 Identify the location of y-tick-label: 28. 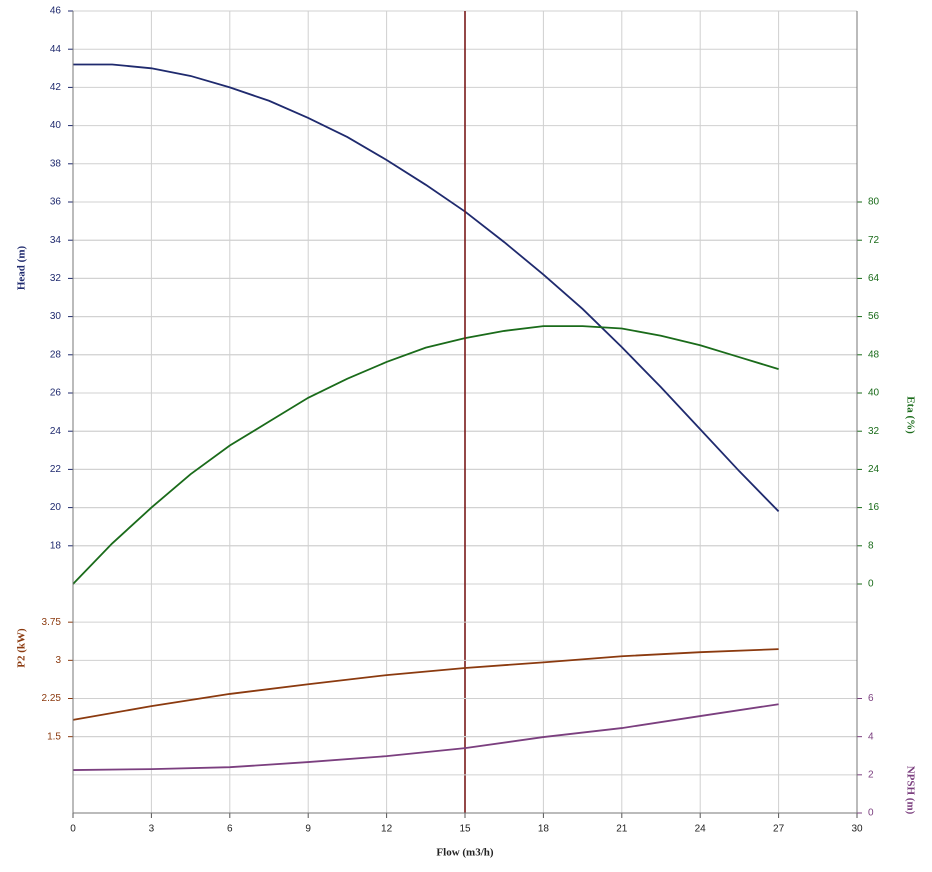
(56, 354).